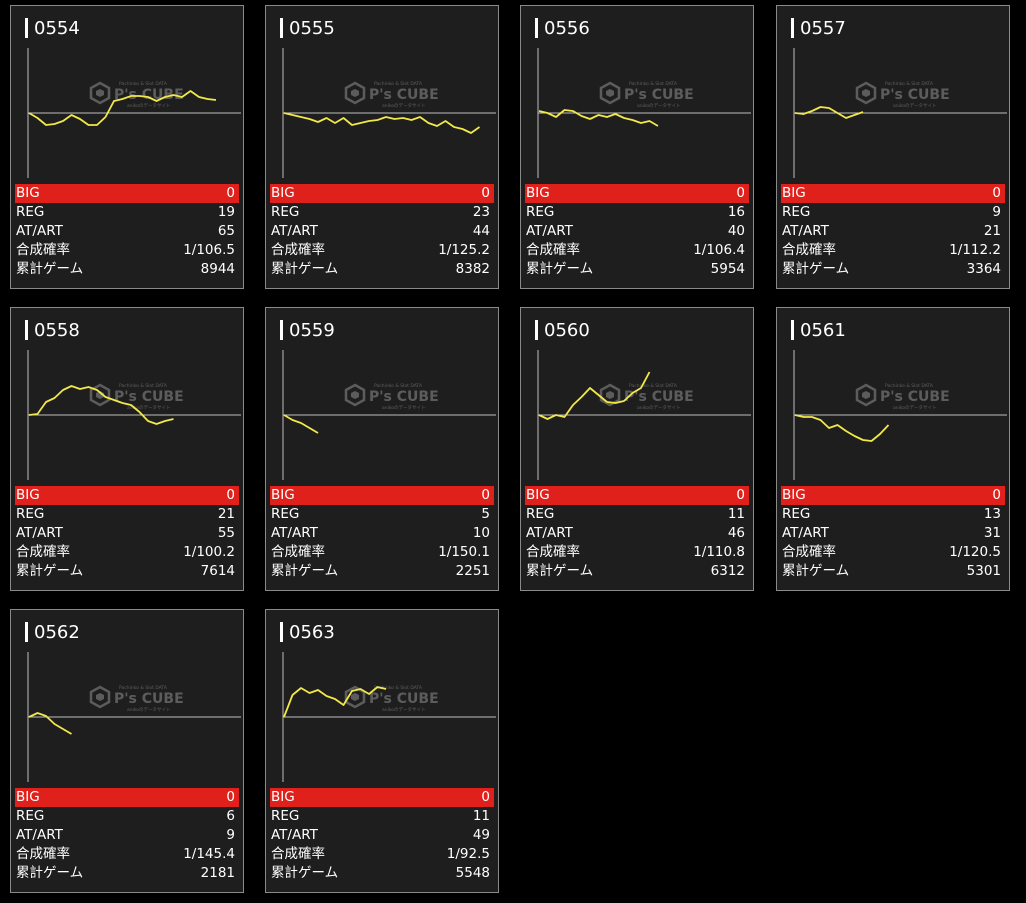 This screenshot has height=903, width=1026. I want to click on stat-value: 7614, so click(217, 571).